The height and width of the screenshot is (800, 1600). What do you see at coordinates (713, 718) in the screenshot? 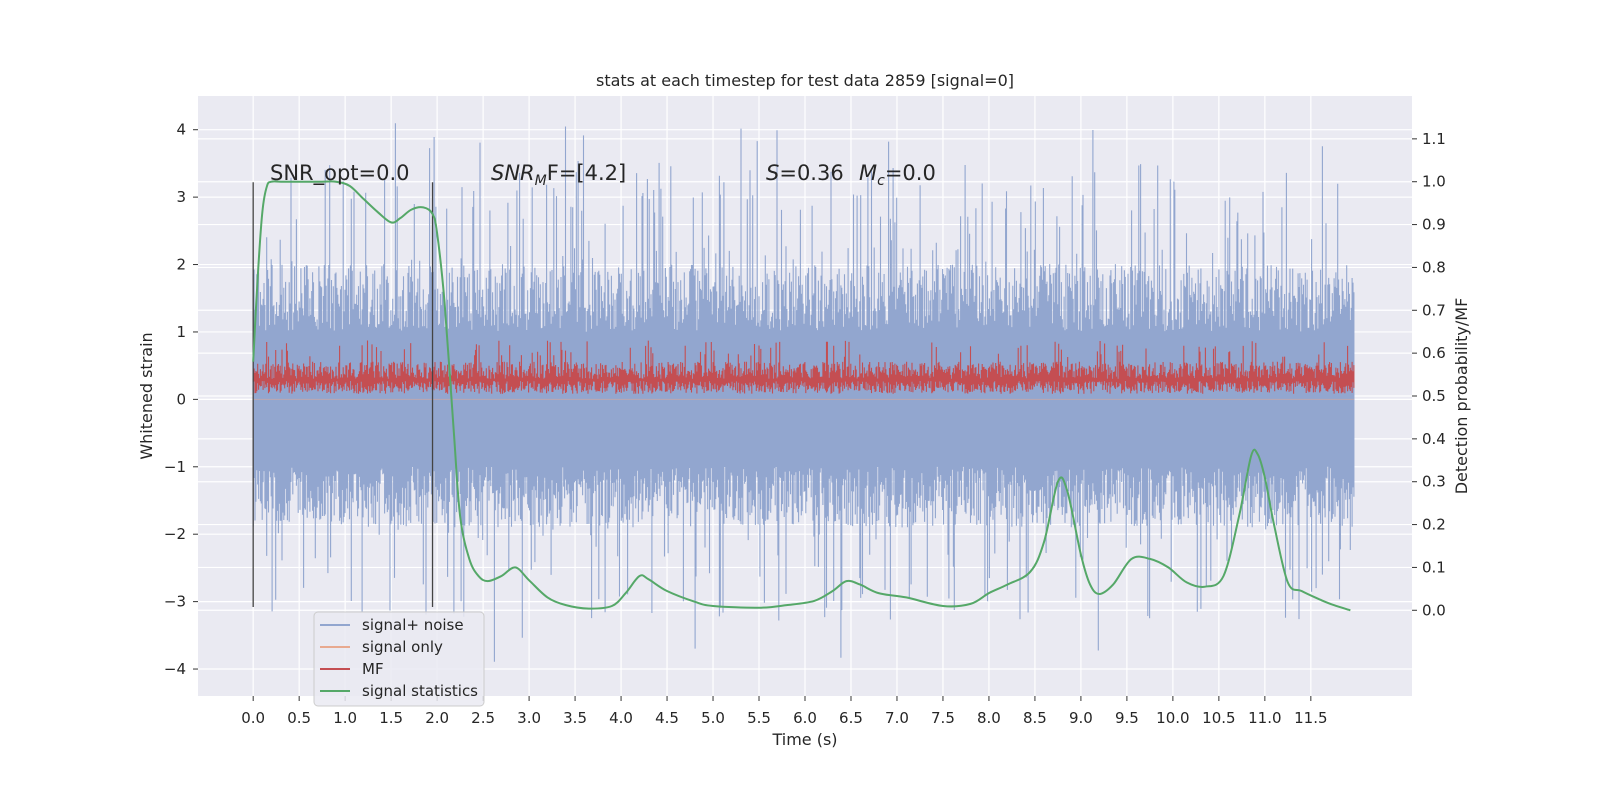
I see `x-tick-label: 5.0` at bounding box center [713, 718].